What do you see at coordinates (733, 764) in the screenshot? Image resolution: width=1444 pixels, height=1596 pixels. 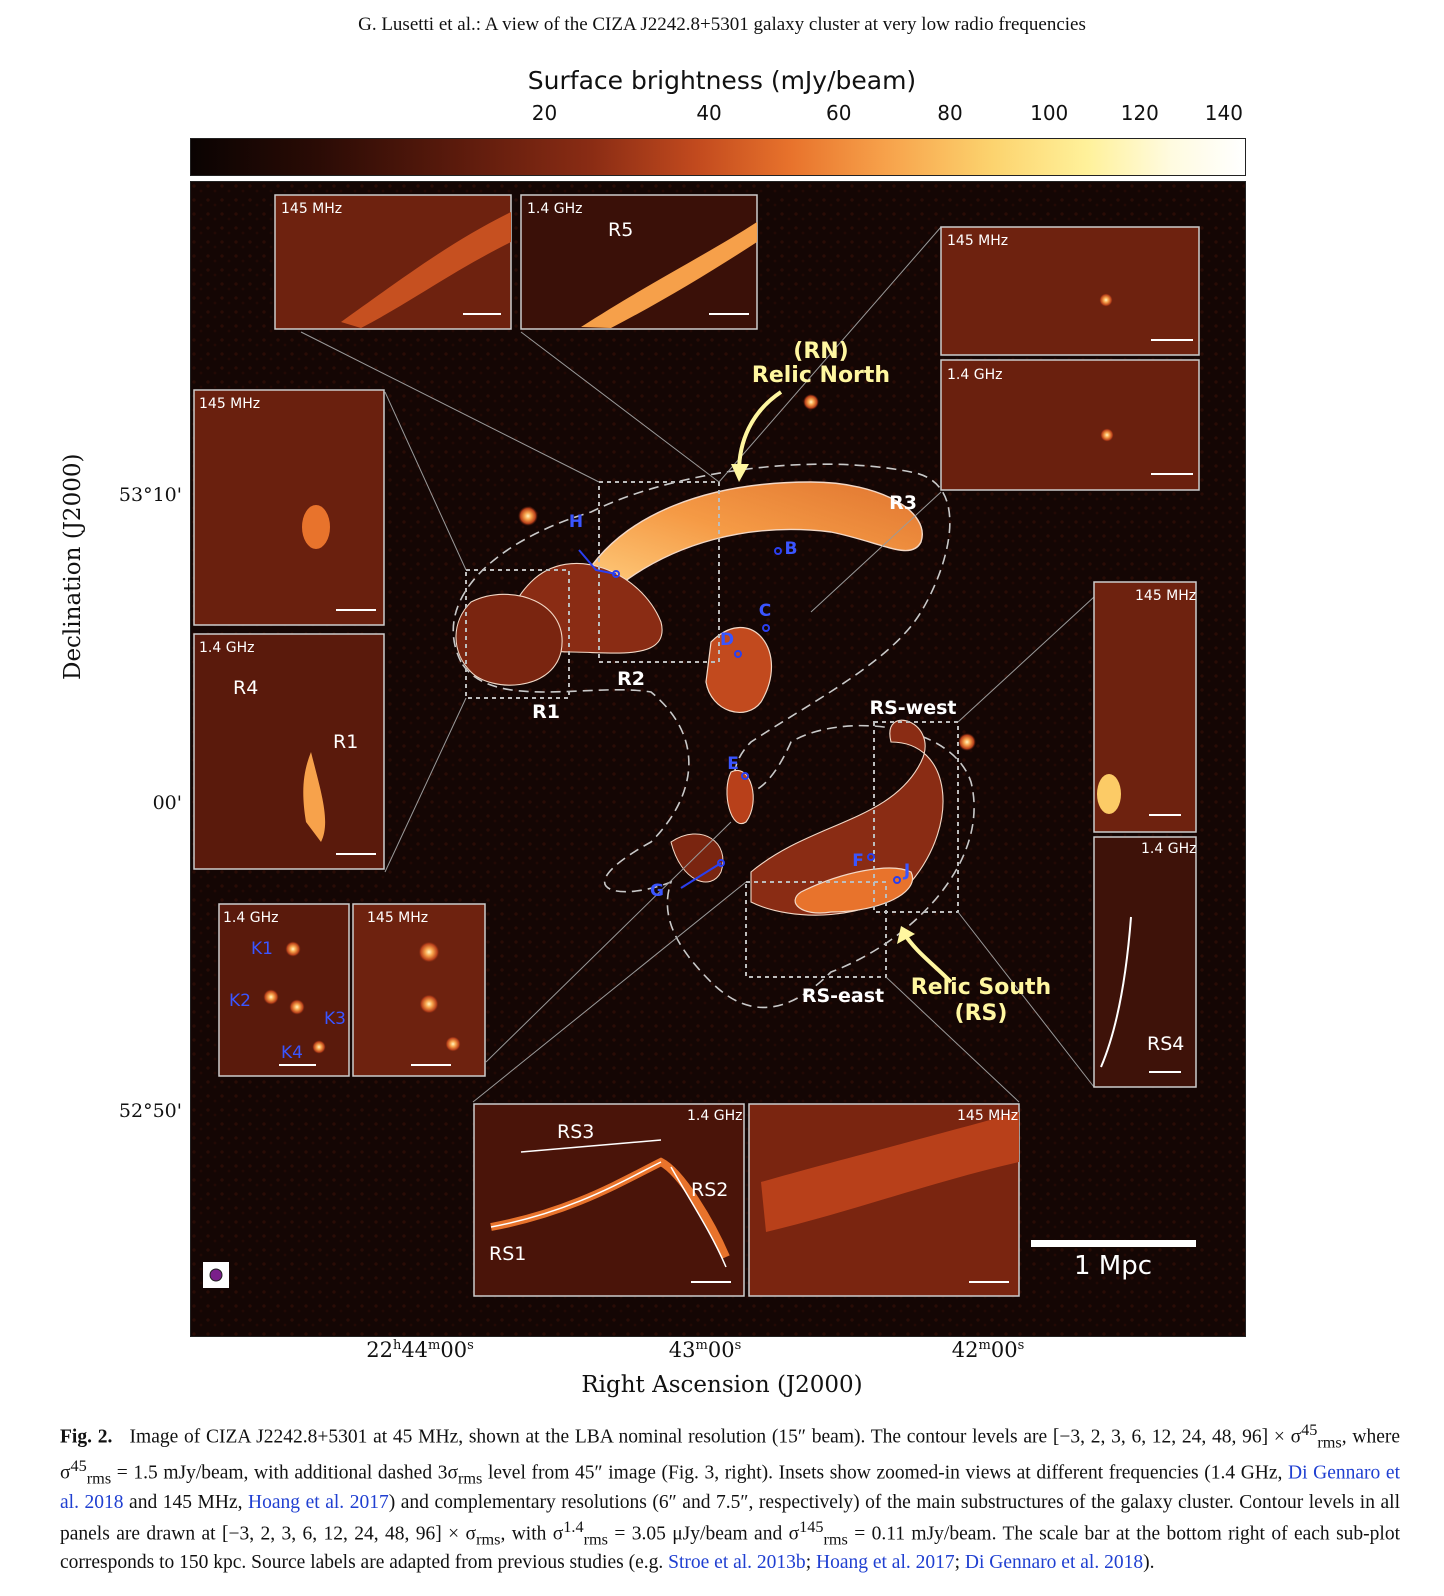 I see `source-label: E` at bounding box center [733, 764].